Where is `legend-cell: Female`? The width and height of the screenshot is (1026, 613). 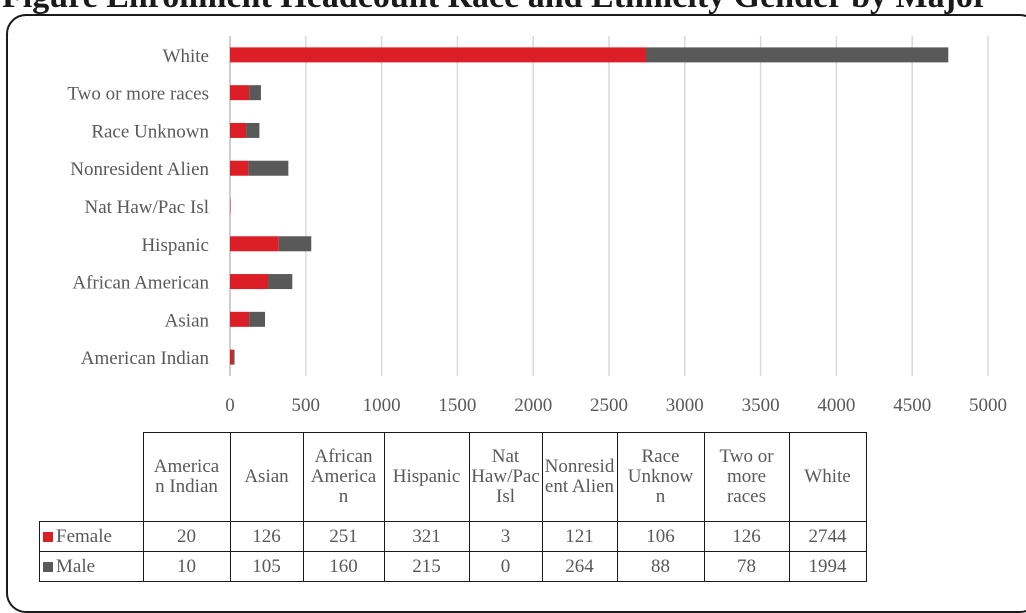
legend-cell: Female is located at coordinates (91, 536).